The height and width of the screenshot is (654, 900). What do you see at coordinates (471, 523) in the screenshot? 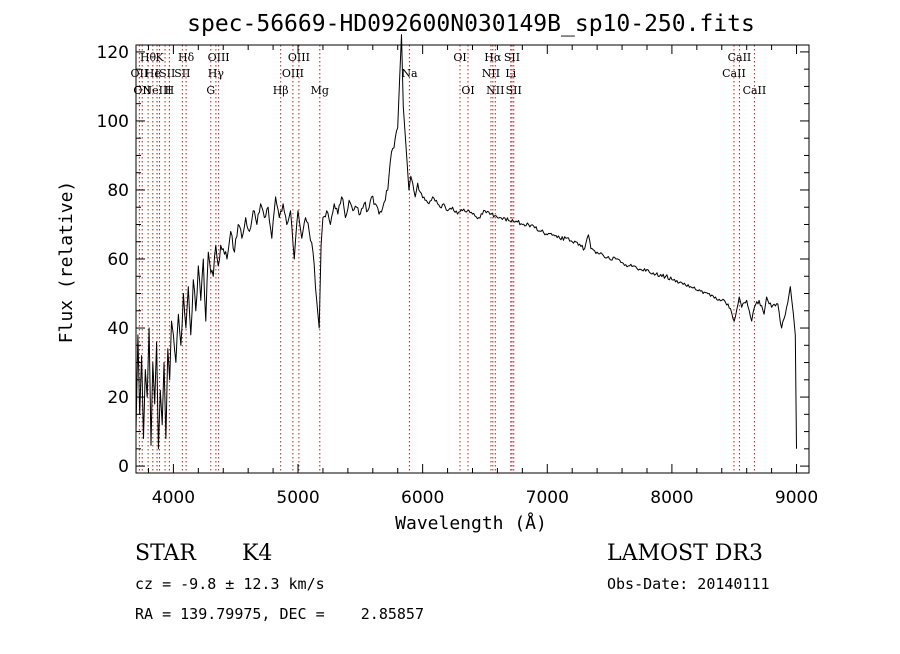
I see `x-axis-label: Wavelength (Å)` at bounding box center [471, 523].